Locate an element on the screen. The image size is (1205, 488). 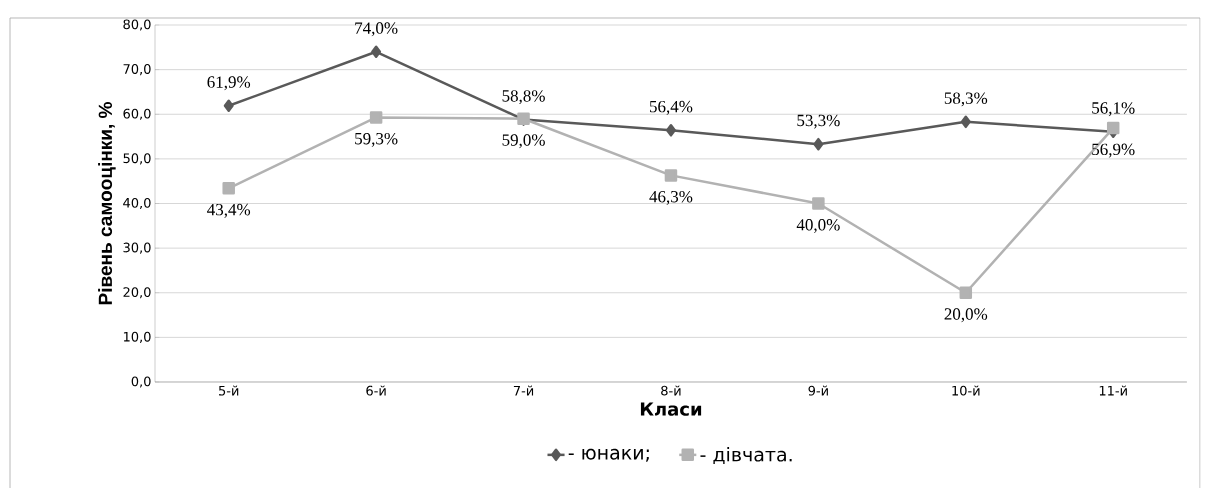
x-axis-title: Класи is located at coordinates (671, 409).